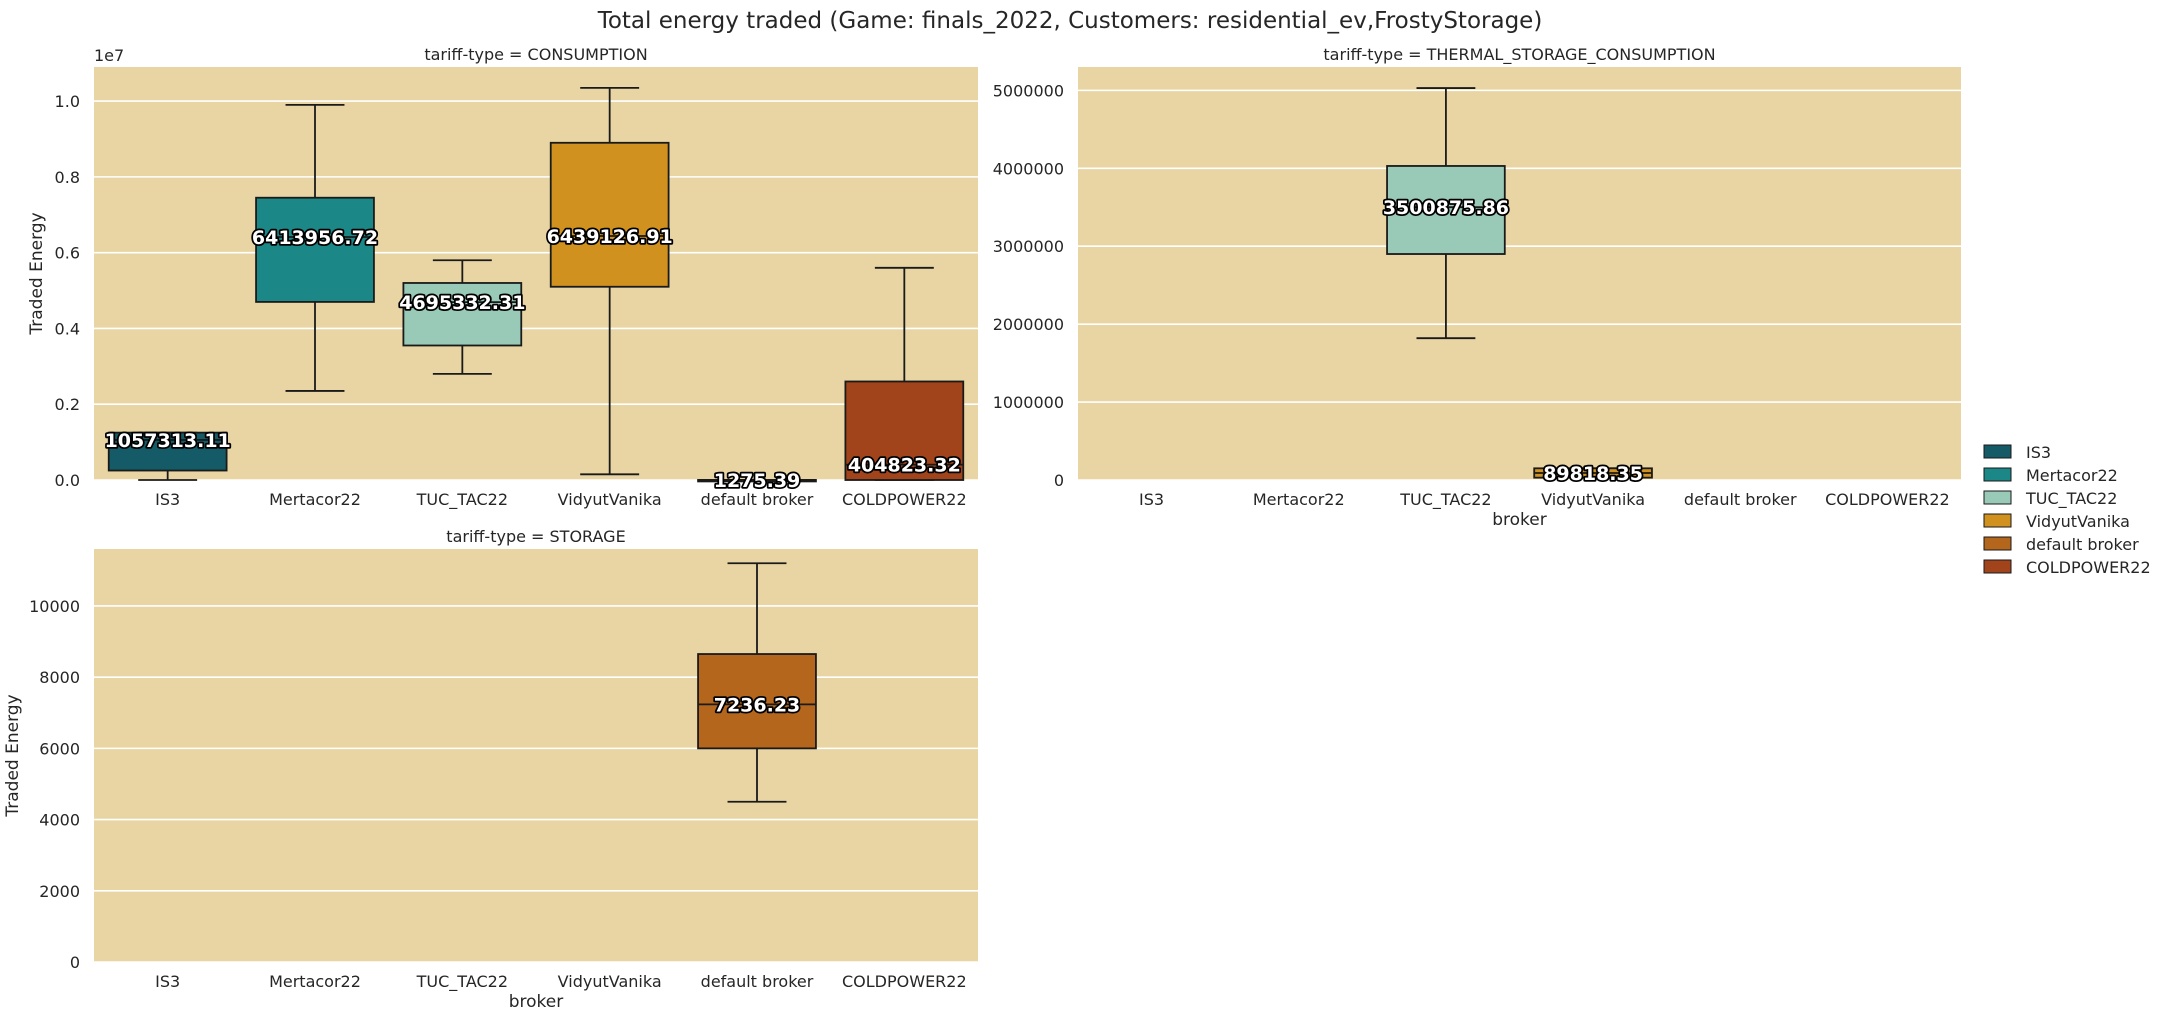  I want to click on median-label: 6439126.91, so click(610, 237).